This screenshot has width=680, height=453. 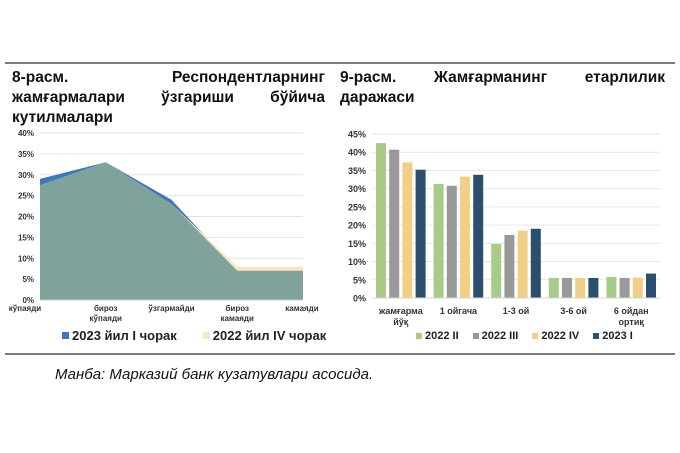 What do you see at coordinates (124, 335) in the screenshot?
I see `legend-label: 2023 йил I чорак` at bounding box center [124, 335].